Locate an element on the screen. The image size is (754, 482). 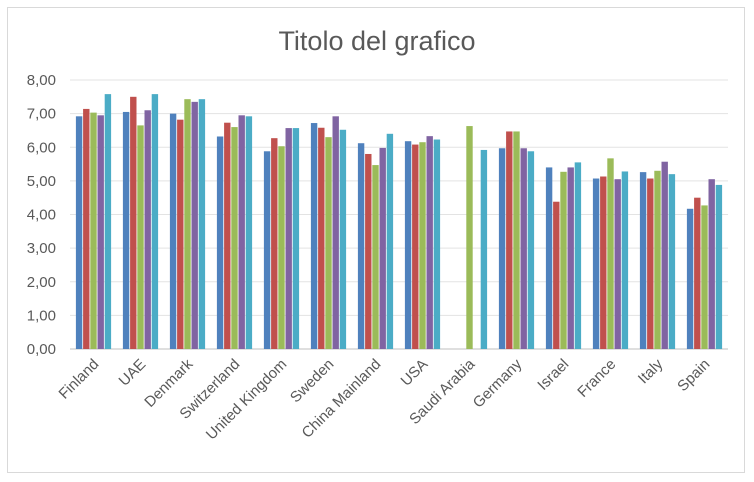
y-tick-label: 3,00 is located at coordinates (41, 248).